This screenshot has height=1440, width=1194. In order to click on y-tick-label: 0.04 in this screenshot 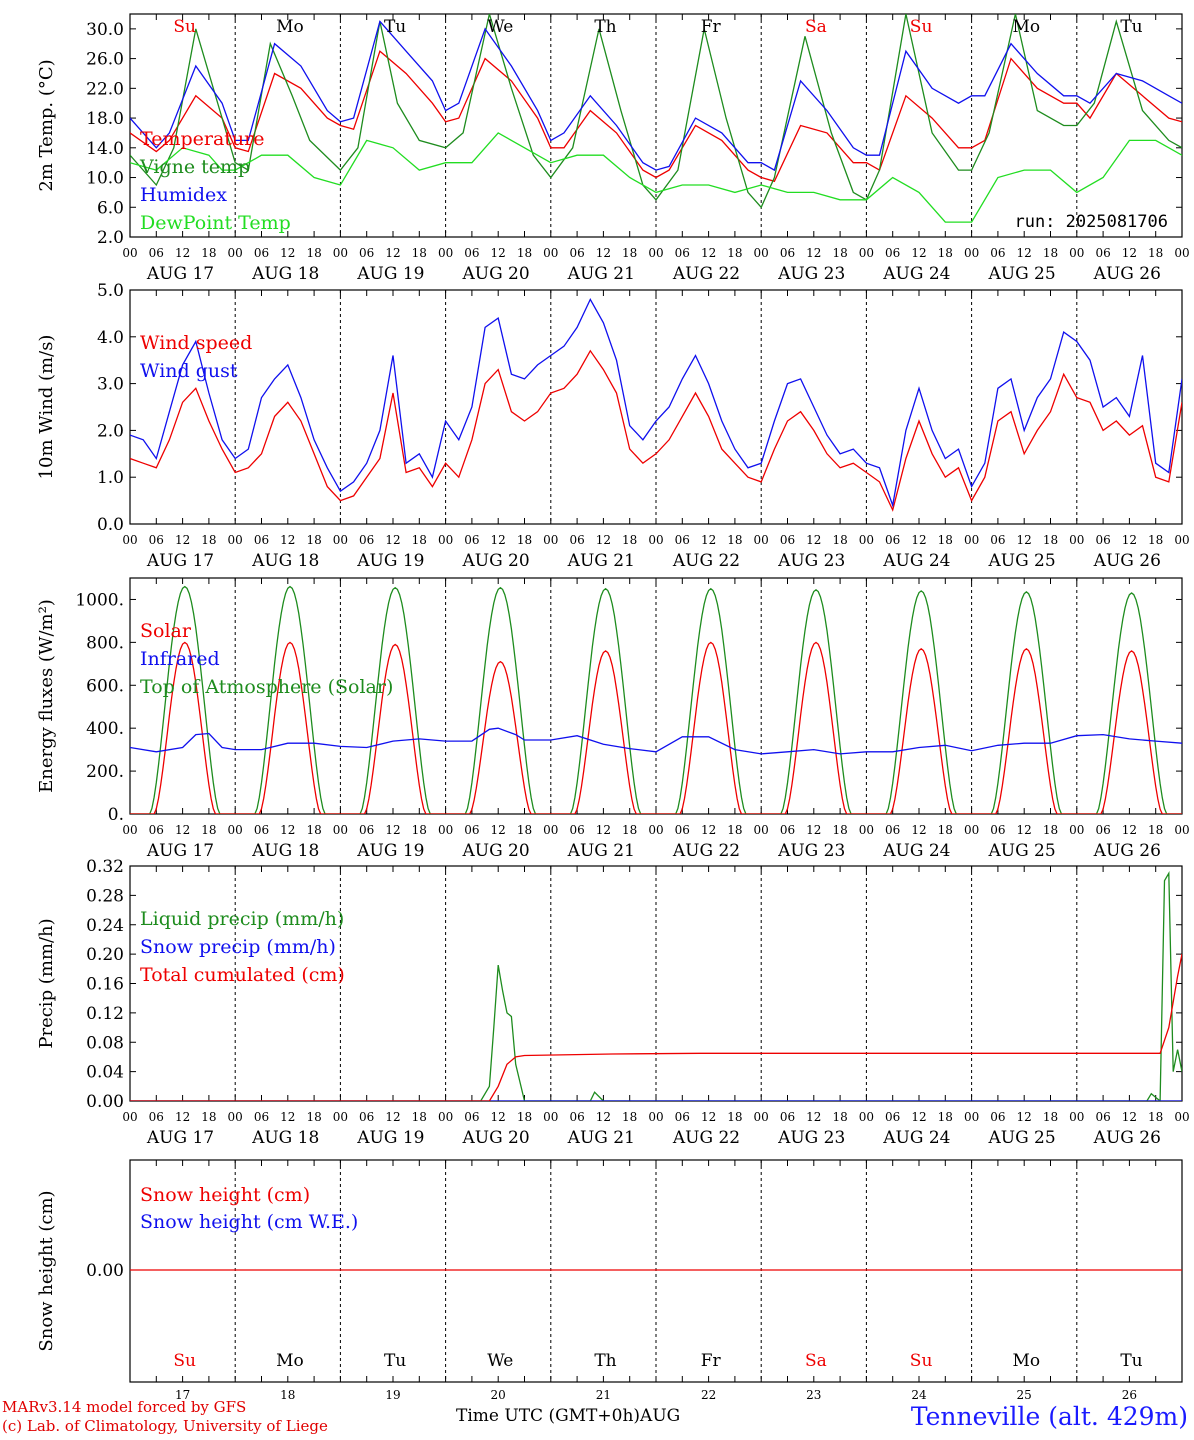, I will do `click(105, 1073)`.